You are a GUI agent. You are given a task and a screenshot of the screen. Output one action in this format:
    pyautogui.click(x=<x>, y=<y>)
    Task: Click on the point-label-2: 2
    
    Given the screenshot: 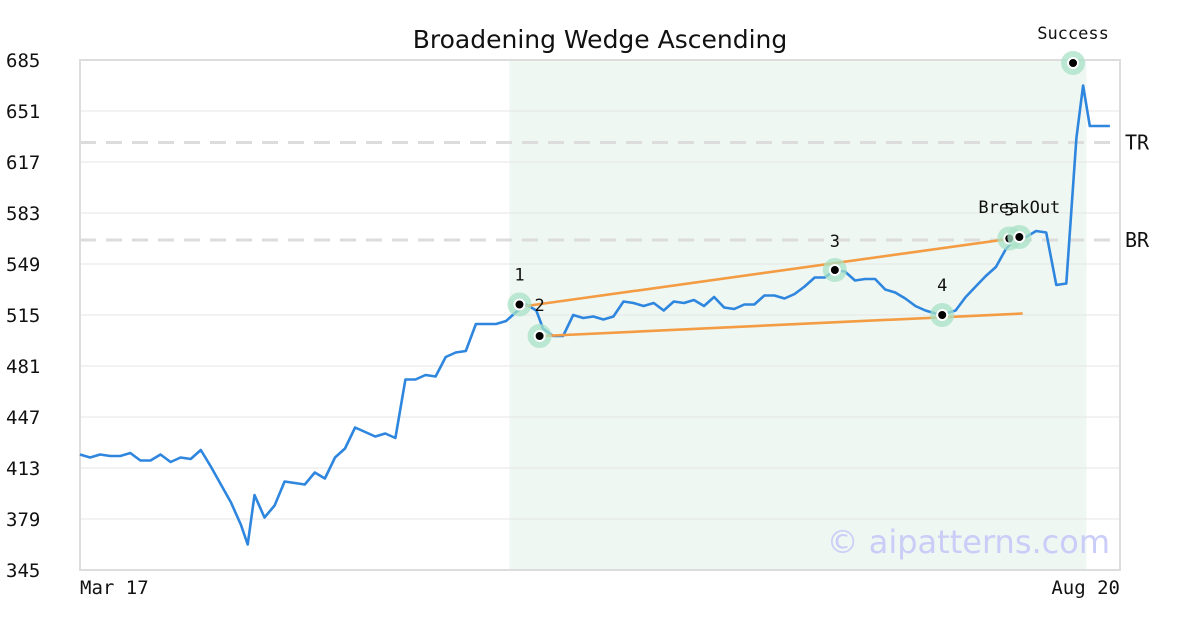 What is the action you would take?
    pyautogui.click(x=539, y=306)
    